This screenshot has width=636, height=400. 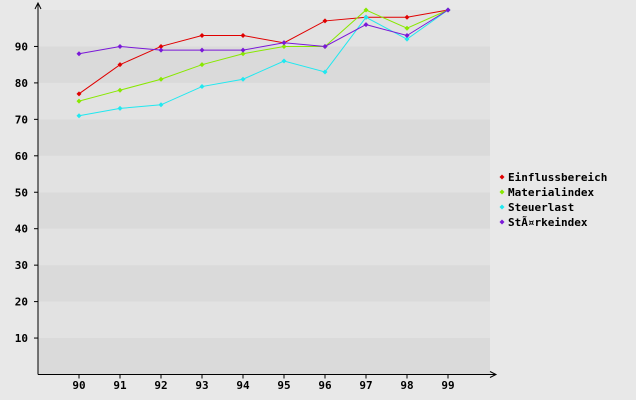 I want to click on legend-label: Einflussbereich, so click(x=557, y=177).